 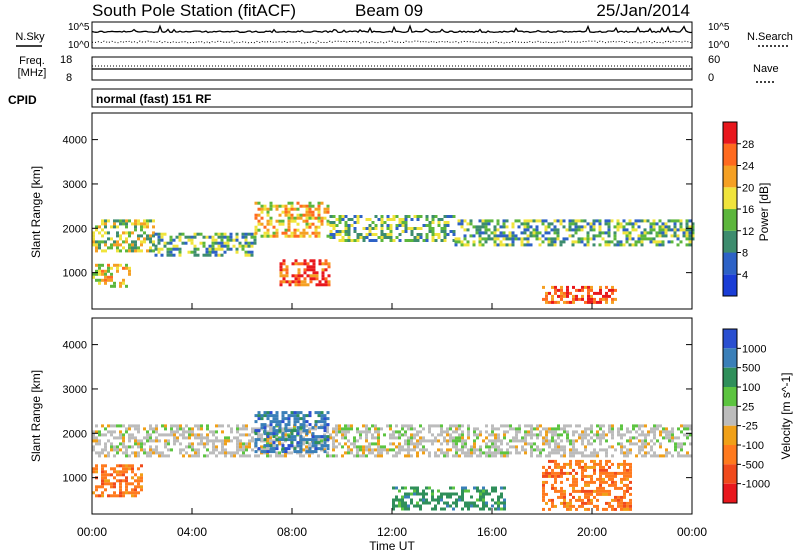 What do you see at coordinates (750, 427) in the screenshot?
I see `colorbar-tick-label: -25` at bounding box center [750, 427].